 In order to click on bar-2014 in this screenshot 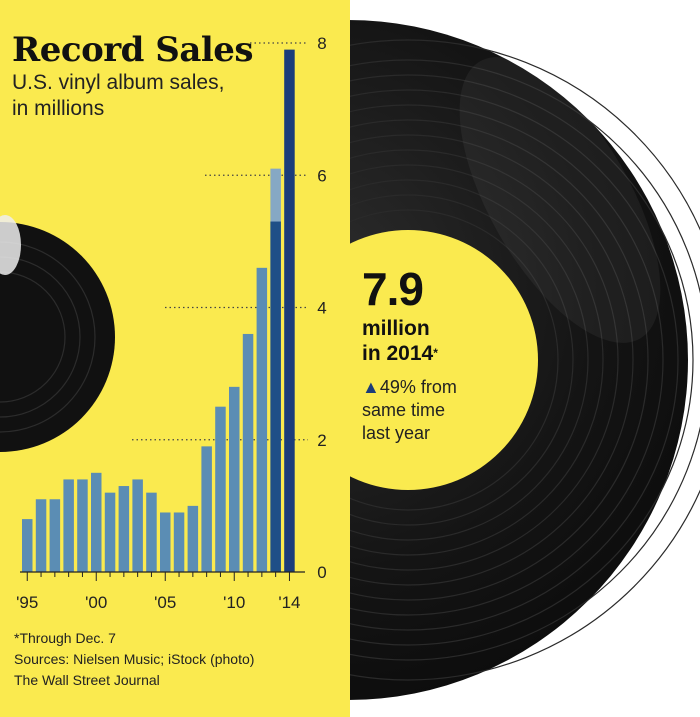, I will do `click(289, 311)`.